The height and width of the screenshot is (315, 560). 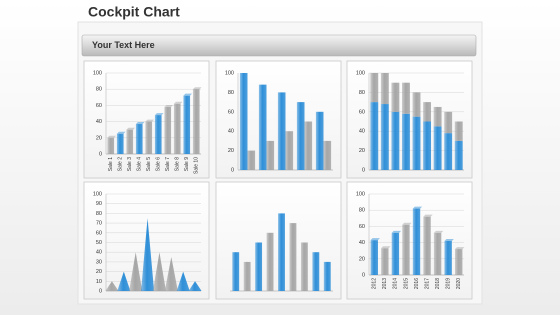 I want to click on x-tick-label: Sale 5, so click(x=149, y=164).